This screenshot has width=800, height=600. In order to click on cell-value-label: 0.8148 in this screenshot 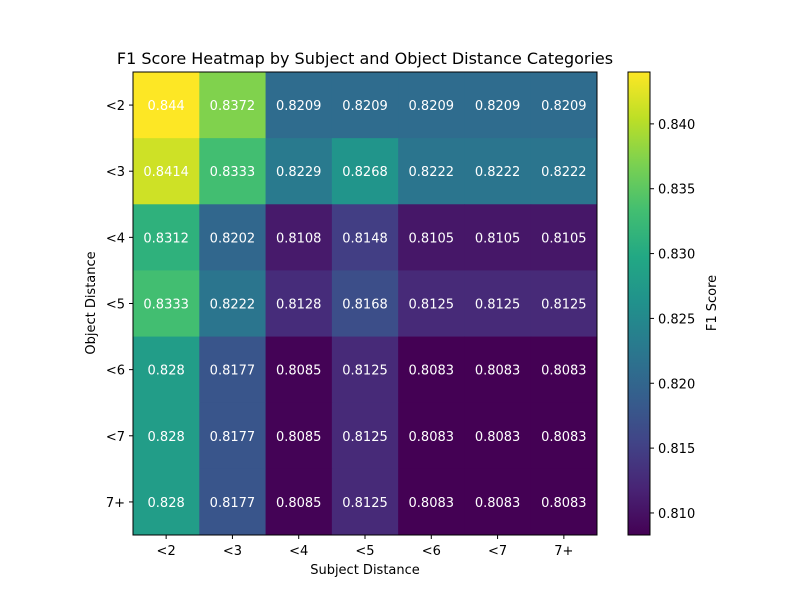, I will do `click(365, 238)`.